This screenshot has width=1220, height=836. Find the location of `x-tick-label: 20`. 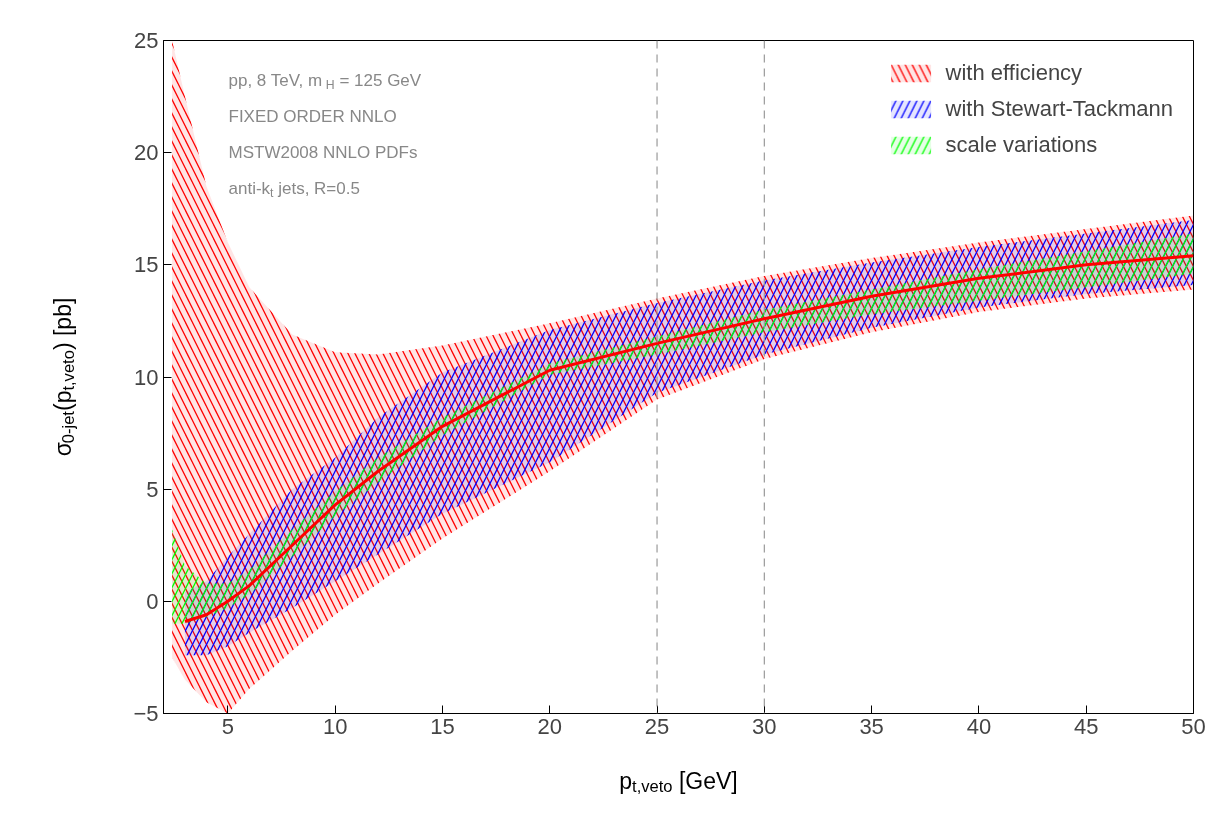

x-tick-label: 20 is located at coordinates (549, 726).